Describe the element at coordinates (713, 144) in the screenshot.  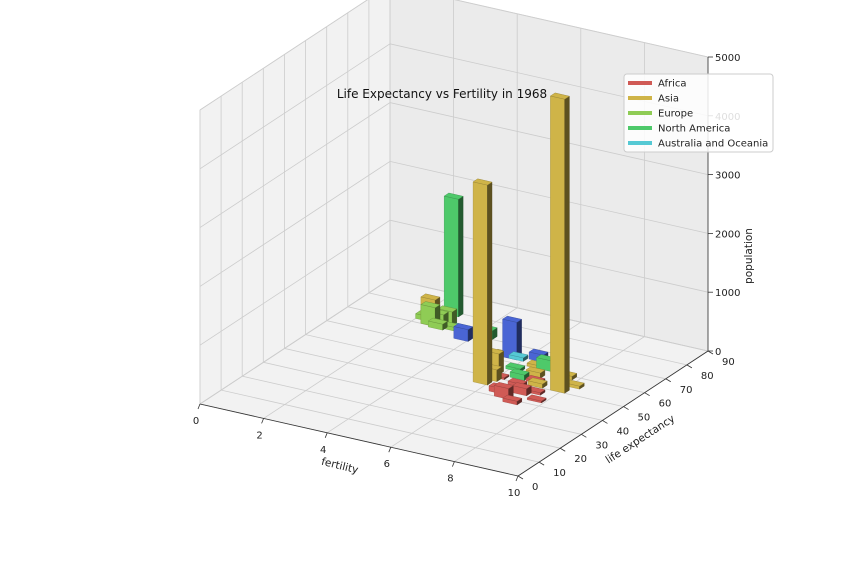
I see `legend-label: Australia and Oceania` at that location.